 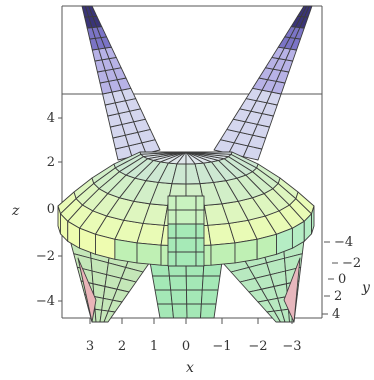 What do you see at coordinates (221, 346) in the screenshot?
I see `x-tick-label-4: −1` at bounding box center [221, 346].